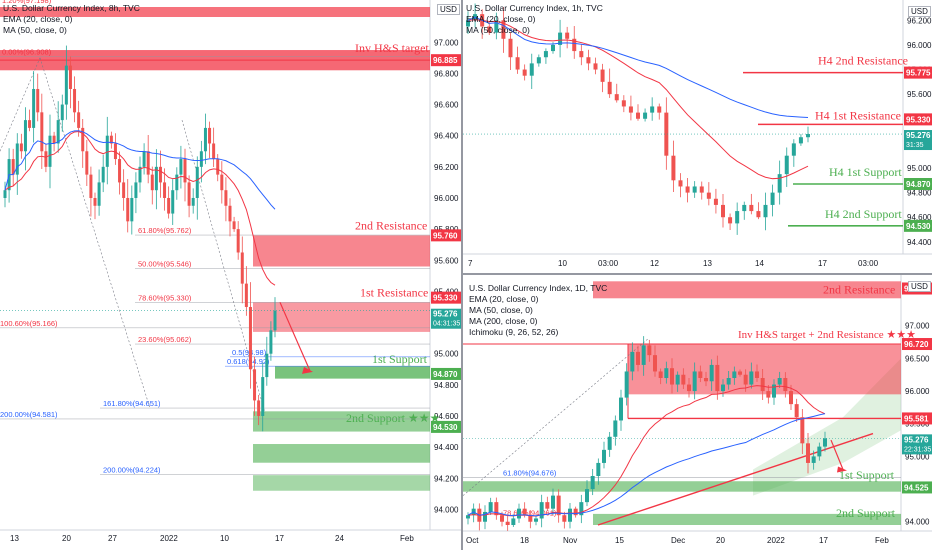 Image resolution: width=932 pixels, height=550 pixels. I want to click on rising-trendline-1d, so click(735, 479).